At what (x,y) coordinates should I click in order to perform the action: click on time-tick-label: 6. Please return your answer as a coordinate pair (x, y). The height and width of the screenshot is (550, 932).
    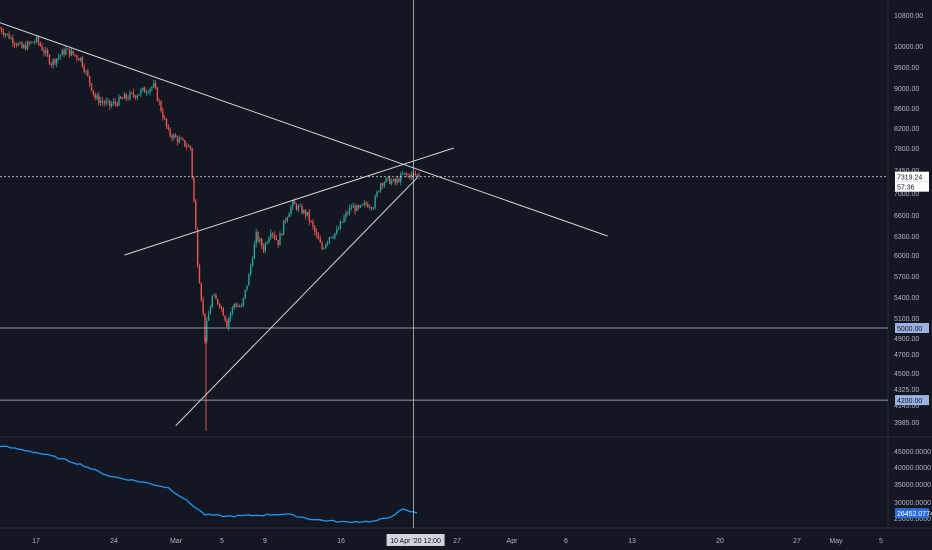
    Looking at the image, I should click on (566, 541).